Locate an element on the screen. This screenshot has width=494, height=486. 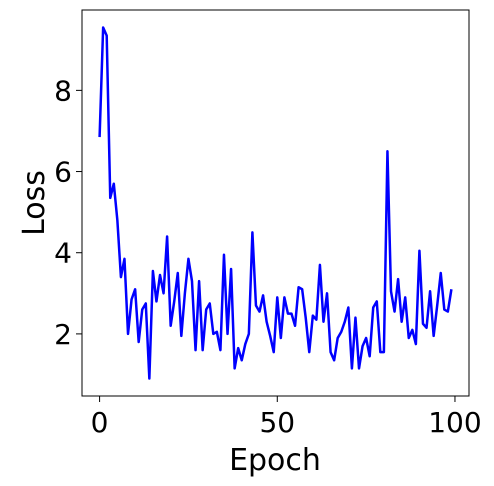
y-tick-label: 2 is located at coordinates (63, 334).